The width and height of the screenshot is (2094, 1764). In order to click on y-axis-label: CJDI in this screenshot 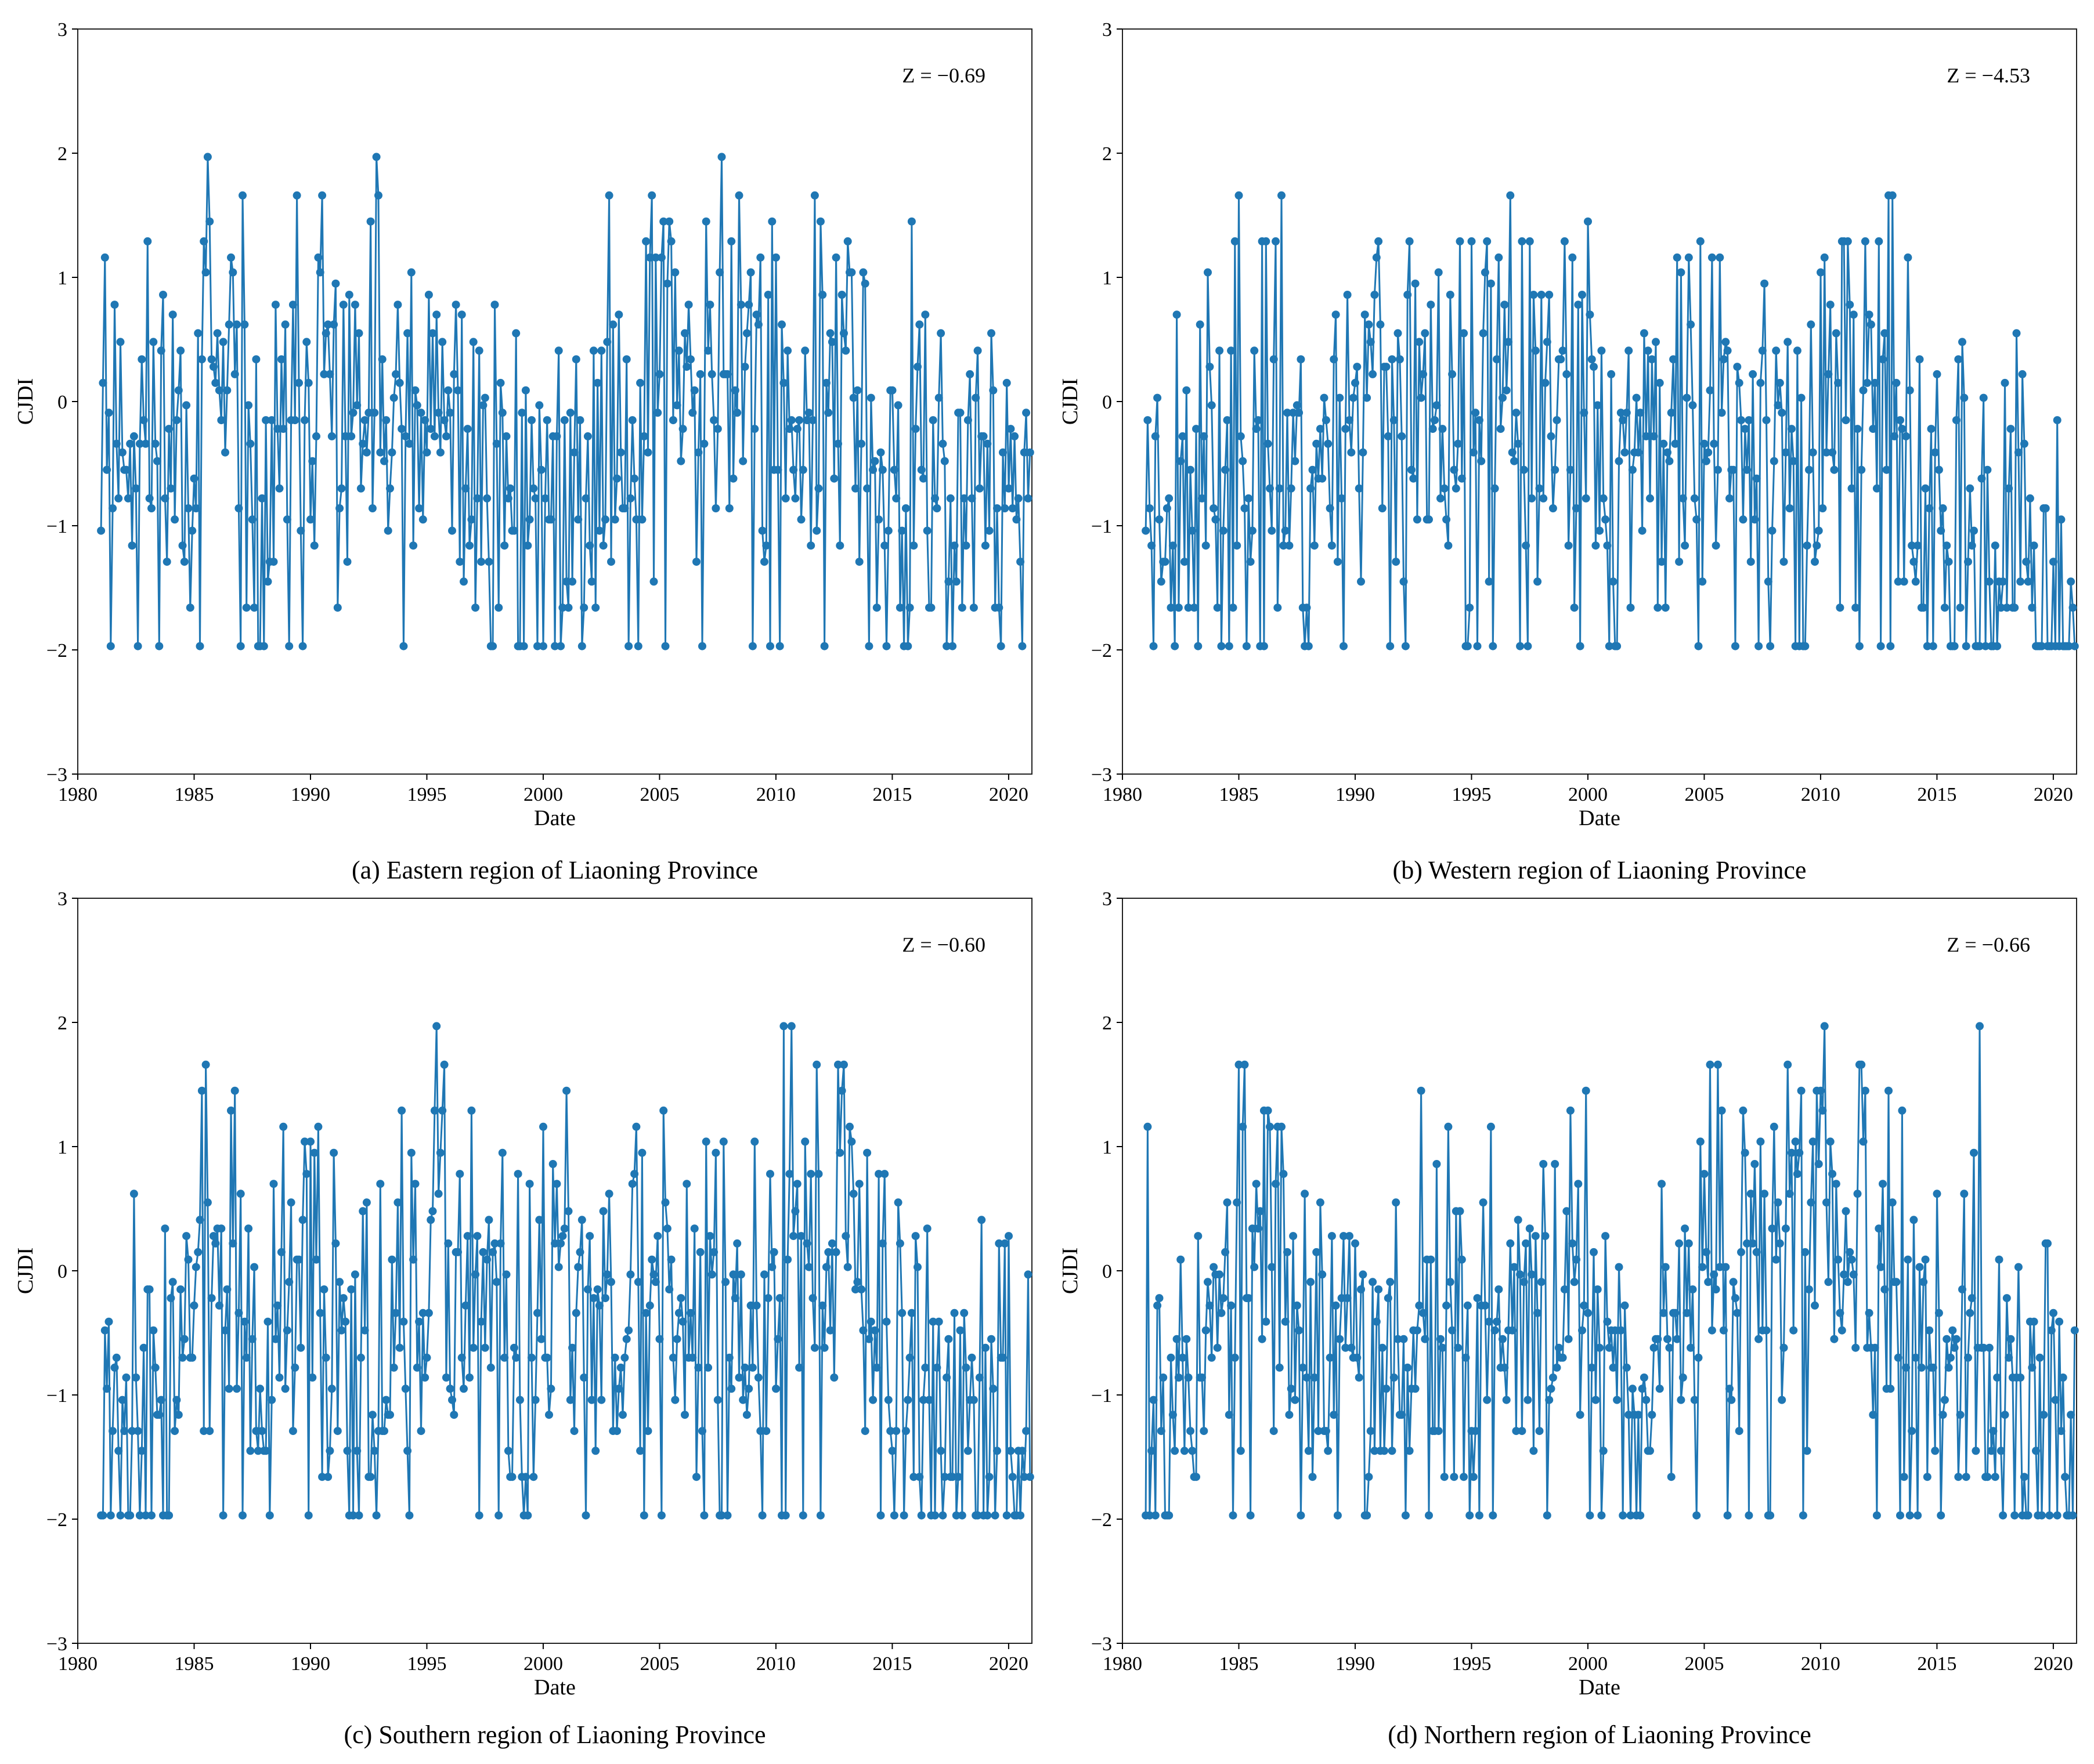, I will do `click(1070, 1271)`.